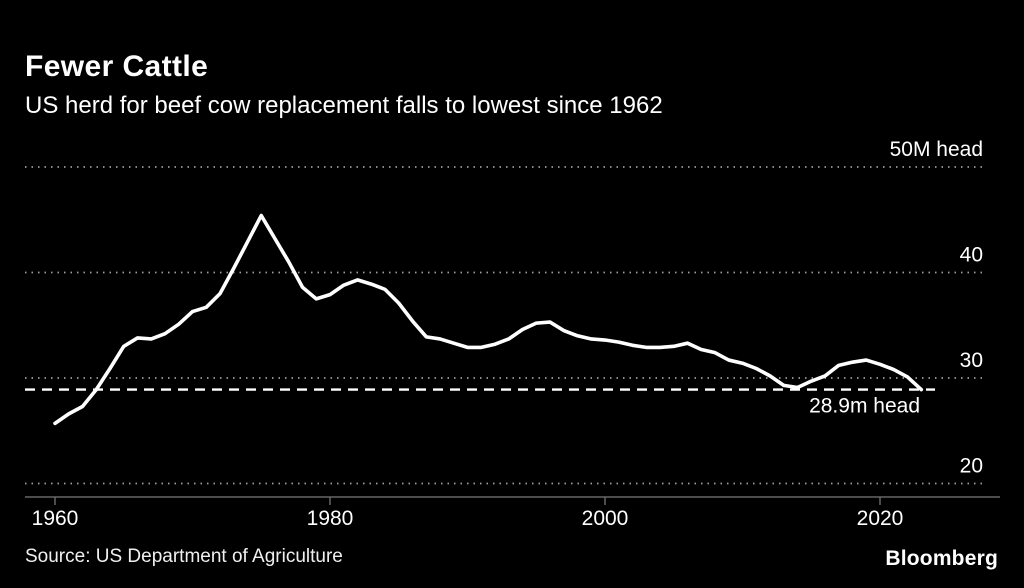  Describe the element at coordinates (971, 466) in the screenshot. I see `y-axis-label-20: 20` at that location.